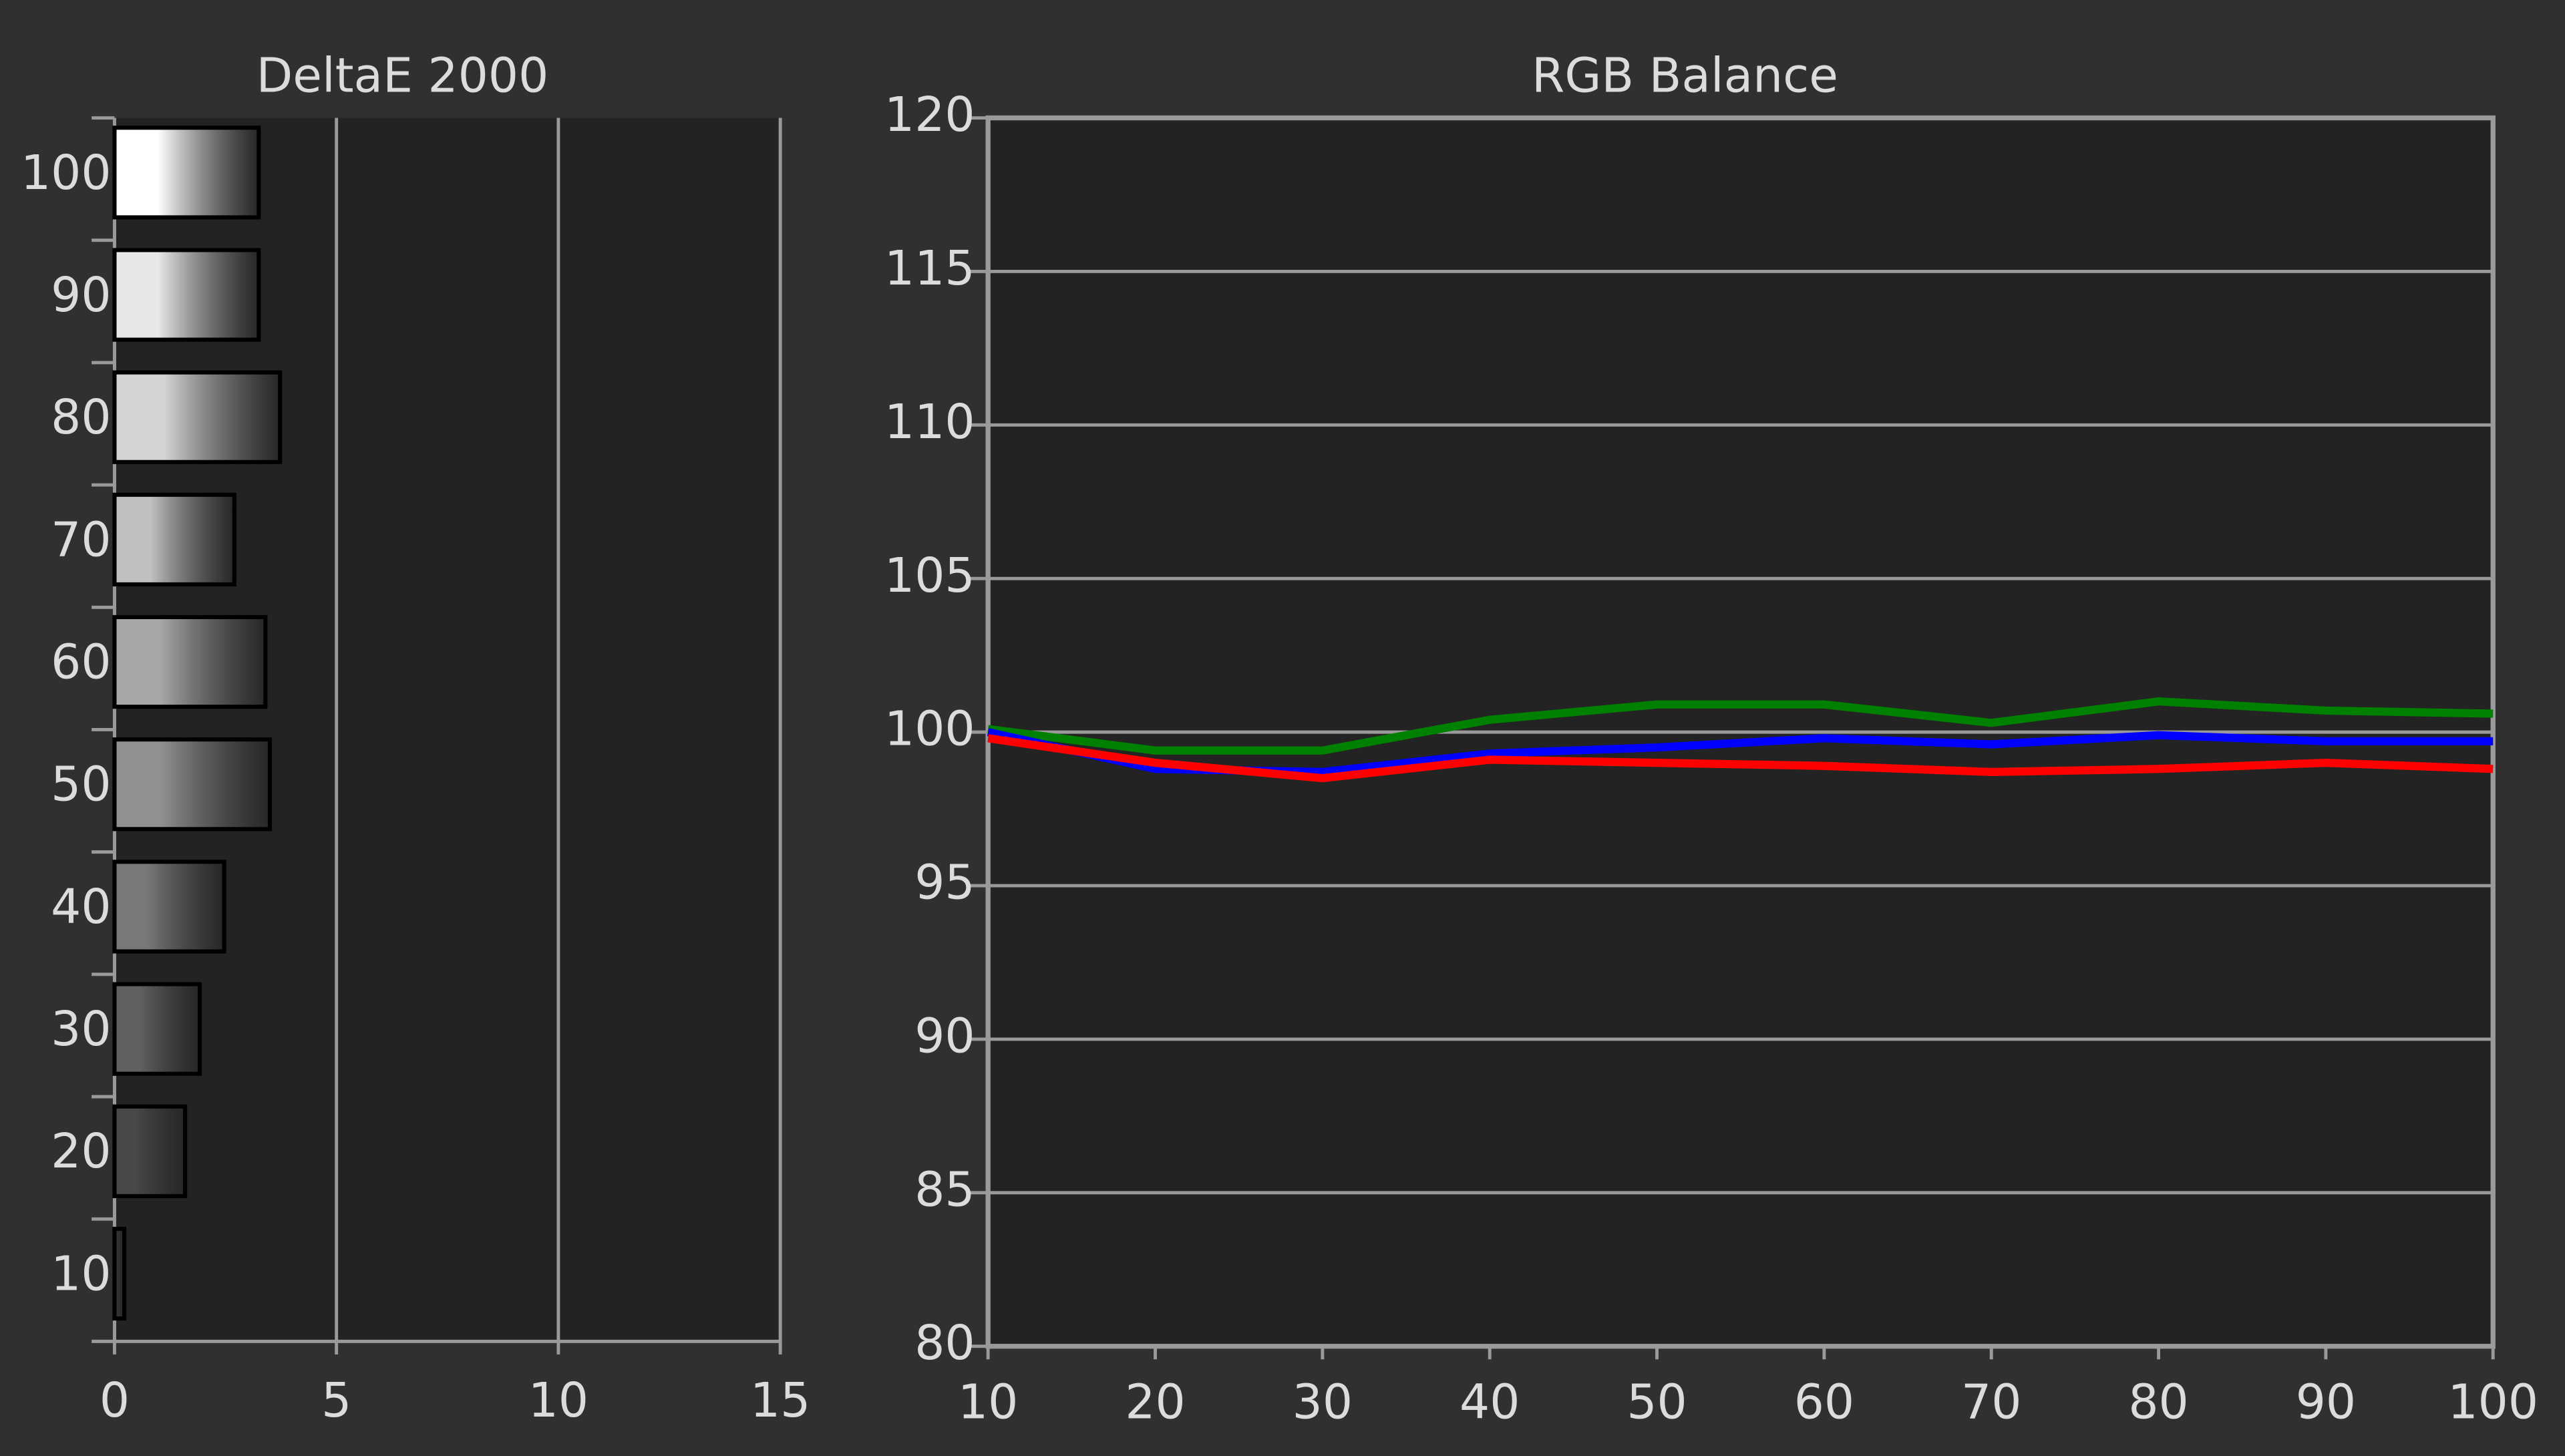  Describe the element at coordinates (2492, 1402) in the screenshot. I see `x-tick-label: 100` at that location.